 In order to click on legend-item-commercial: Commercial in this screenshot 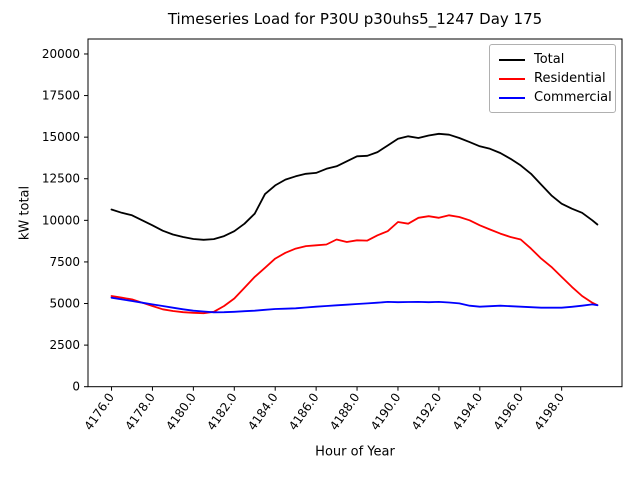, I will do `click(555, 97)`.